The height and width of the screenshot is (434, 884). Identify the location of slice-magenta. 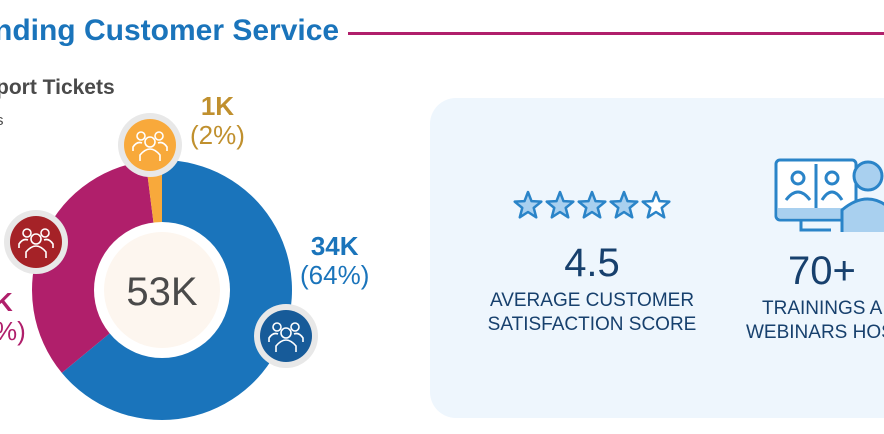
(93, 267).